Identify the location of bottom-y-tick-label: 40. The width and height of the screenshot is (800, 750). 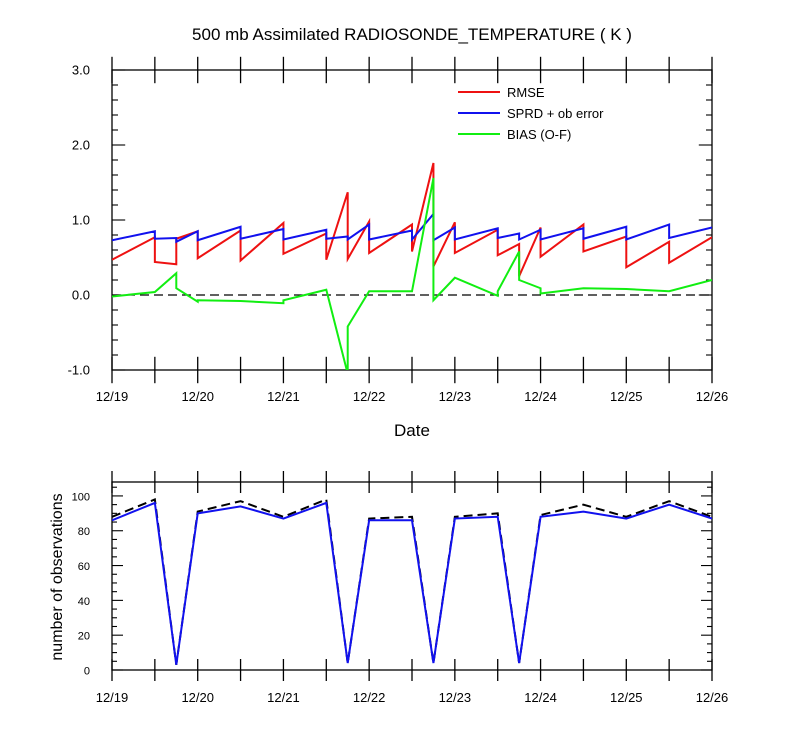
(84, 602).